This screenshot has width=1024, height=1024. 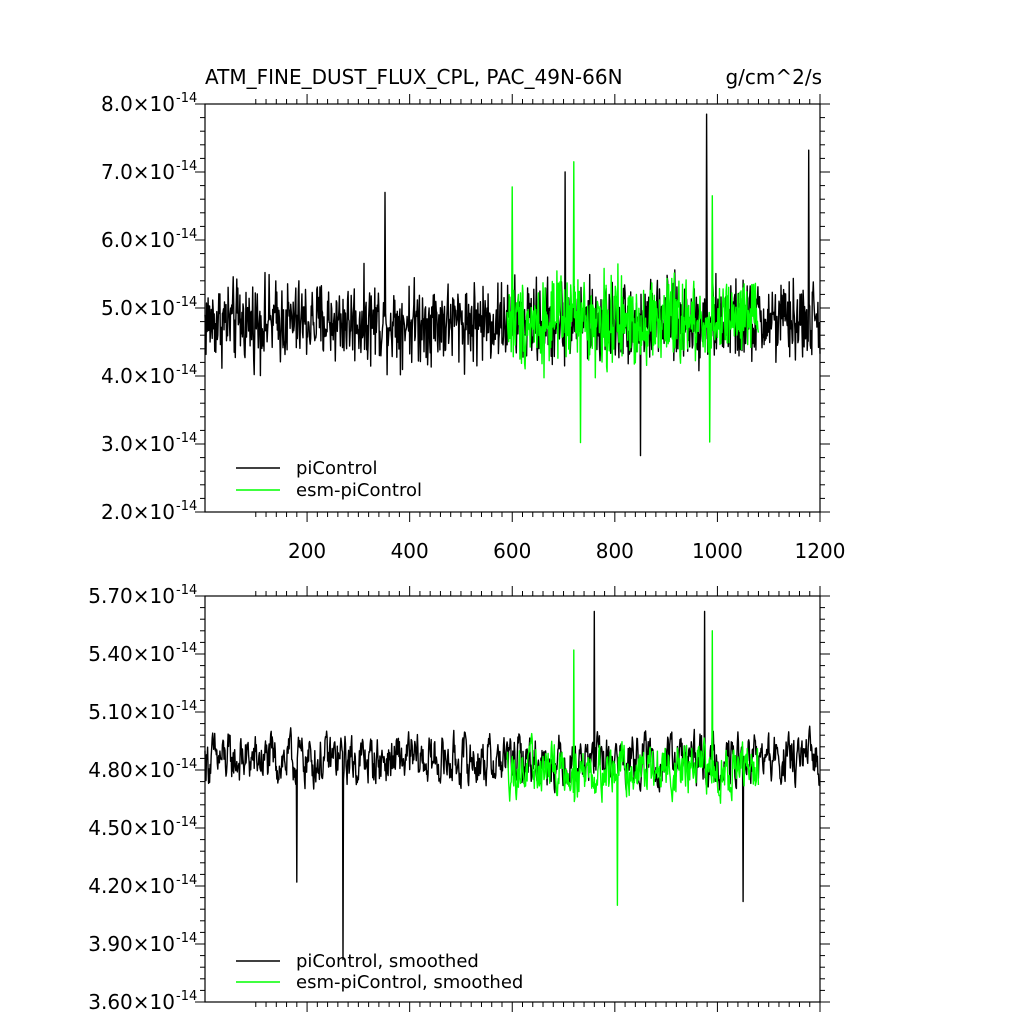 I want to click on x-tick-label: 400, so click(x=410, y=551).